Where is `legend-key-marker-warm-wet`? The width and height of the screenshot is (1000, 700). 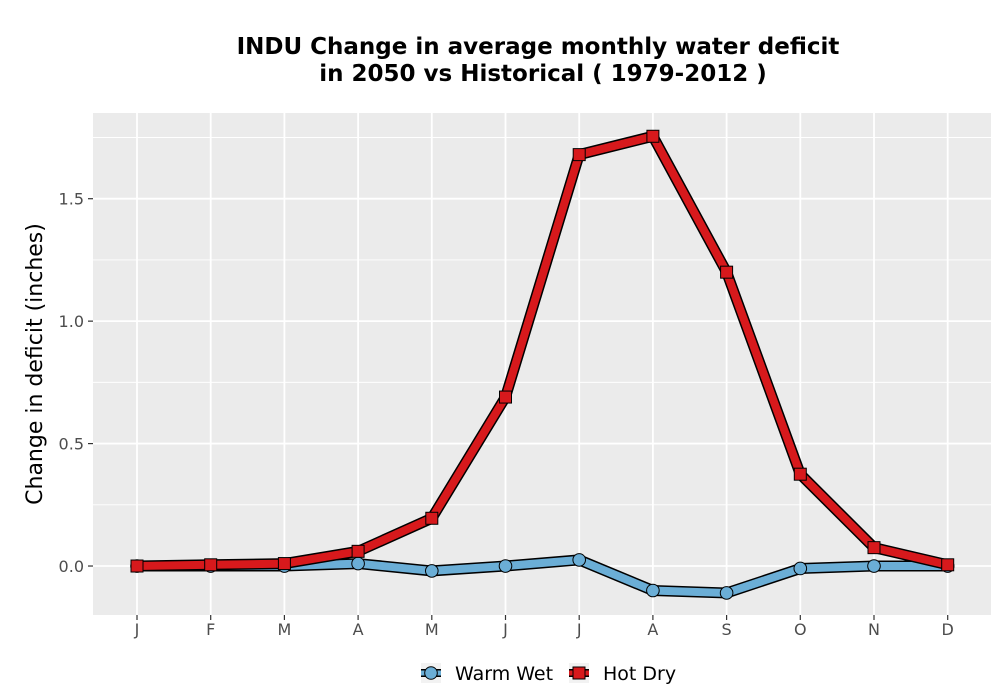 legend-key-marker-warm-wet is located at coordinates (431, 673).